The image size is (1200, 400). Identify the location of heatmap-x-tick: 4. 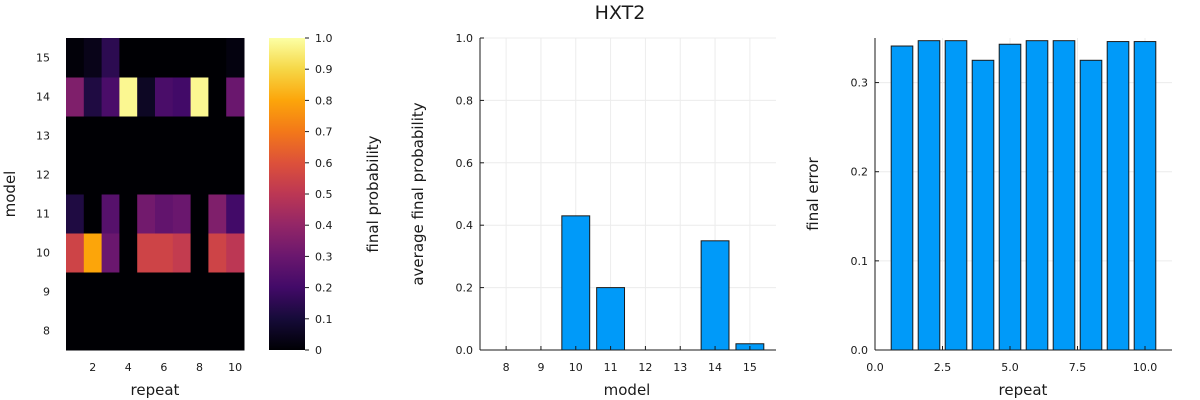
(128, 367).